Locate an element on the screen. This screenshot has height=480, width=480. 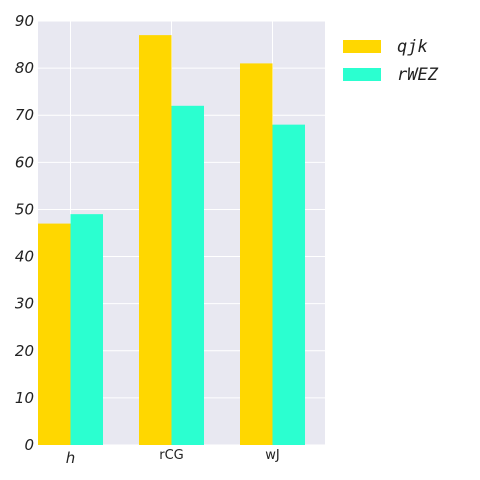
y-tick-label: 20 is located at coordinates (24, 351).